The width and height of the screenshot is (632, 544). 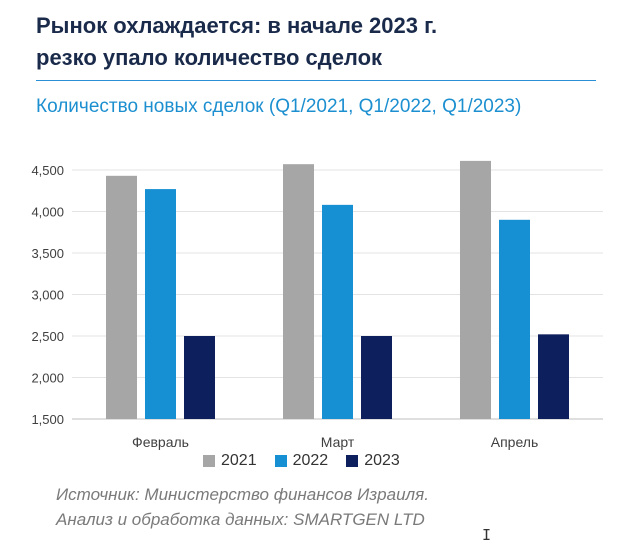 What do you see at coordinates (47, 419) in the screenshot?
I see `y-tick-label: 1,500` at bounding box center [47, 419].